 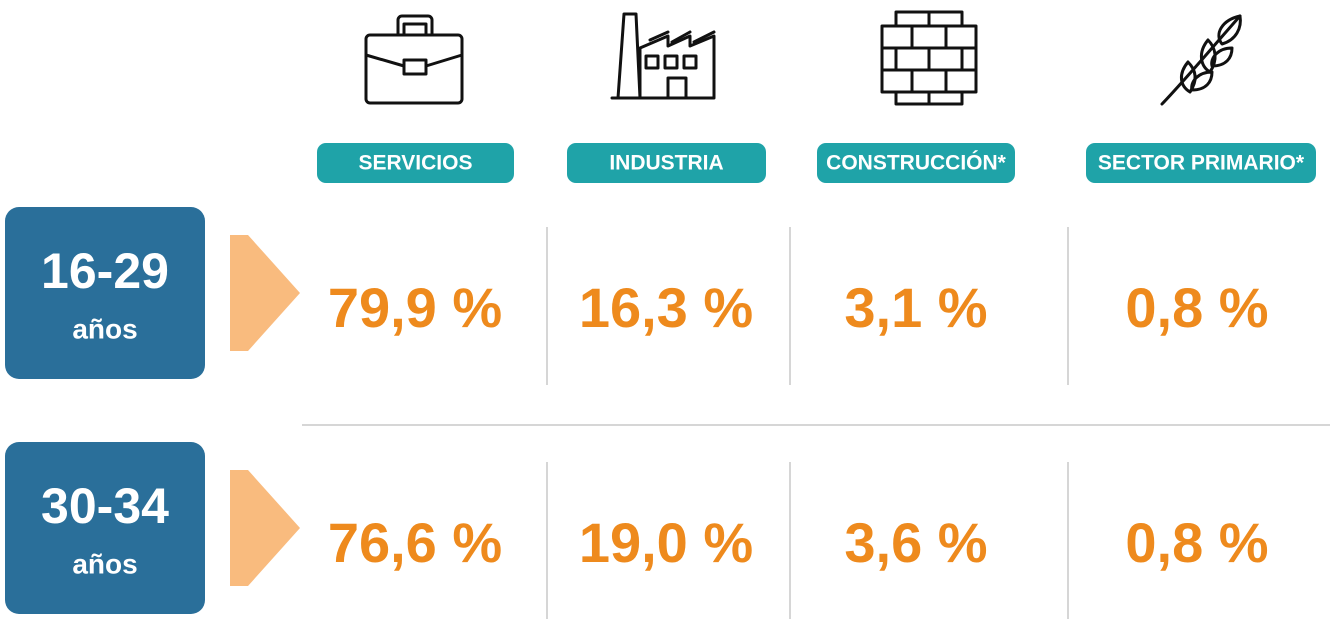 I want to click on briefcase-icon, so click(x=414, y=59).